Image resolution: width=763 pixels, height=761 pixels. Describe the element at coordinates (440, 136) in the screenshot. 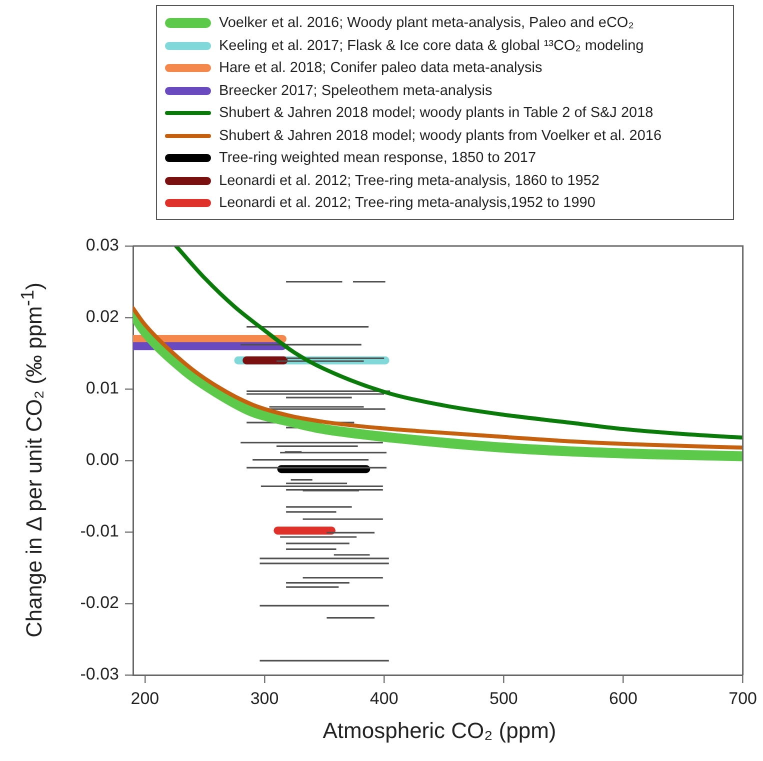

I see `legend-label: Shubert & Jahren 2018 model; woody plants from Voelker et al. 2016` at that location.